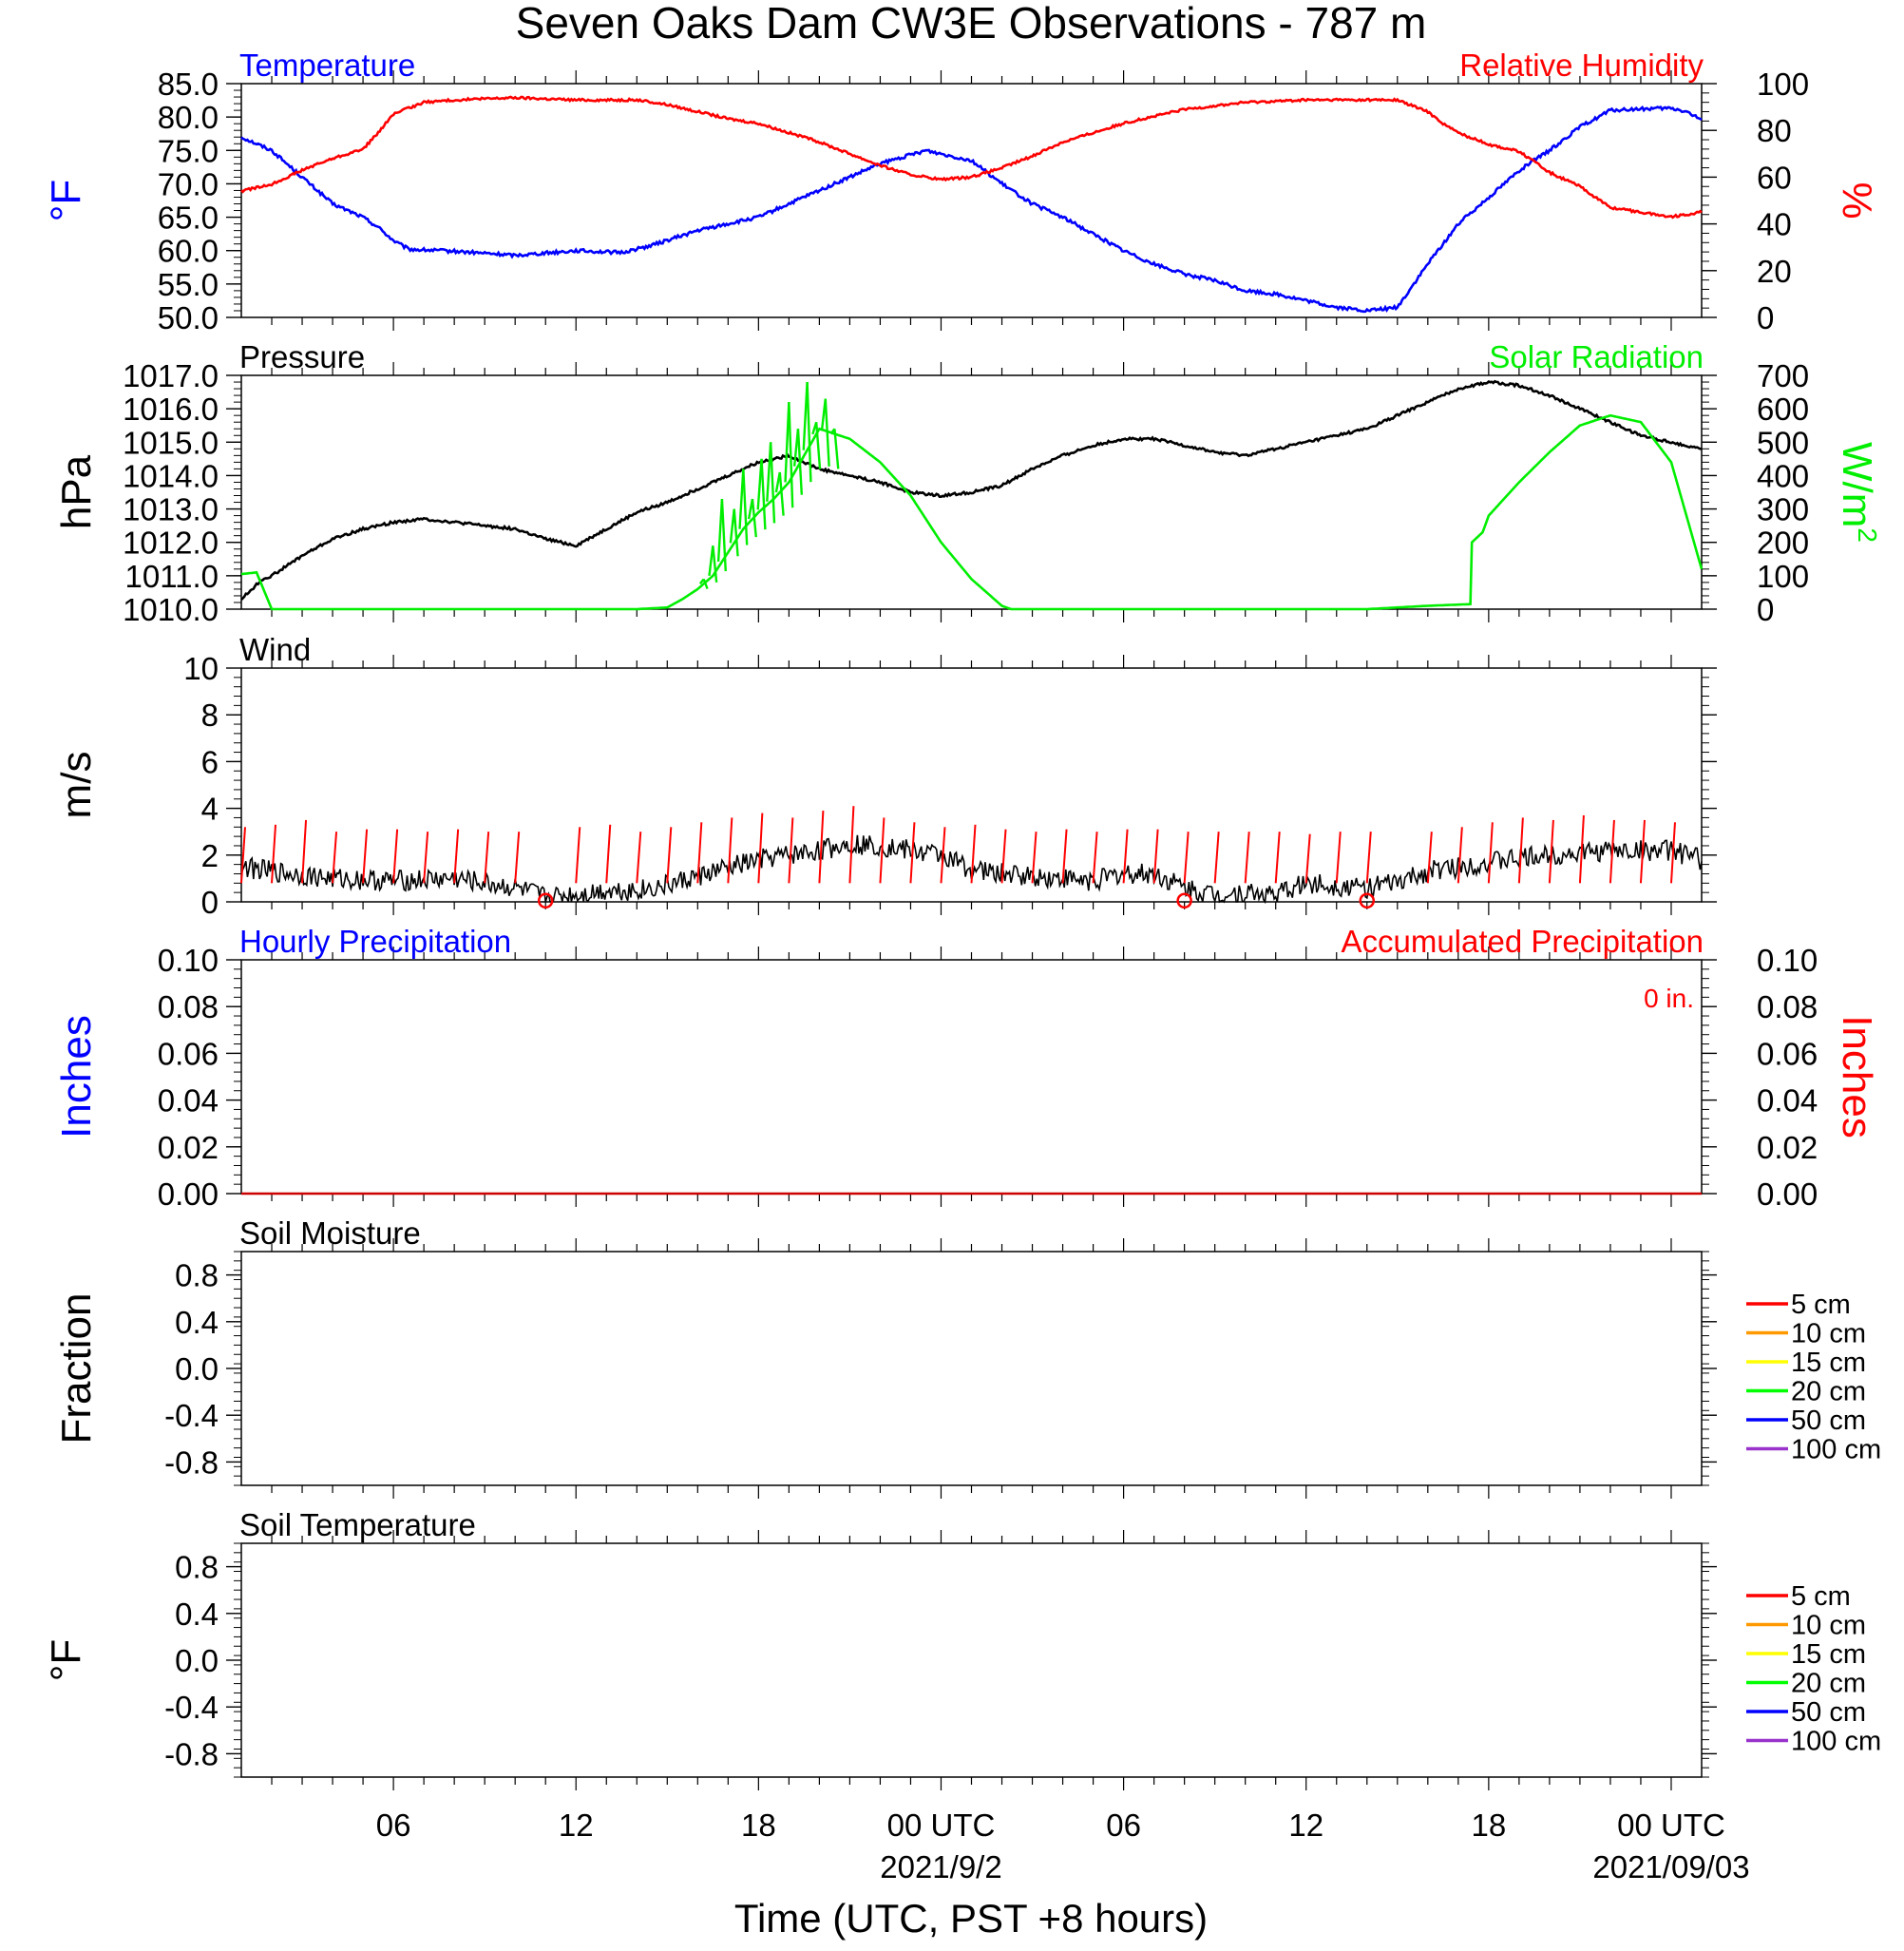 This screenshot has height=1951, width=1904. I want to click on y-axis-label-right: %, so click(1857, 201).